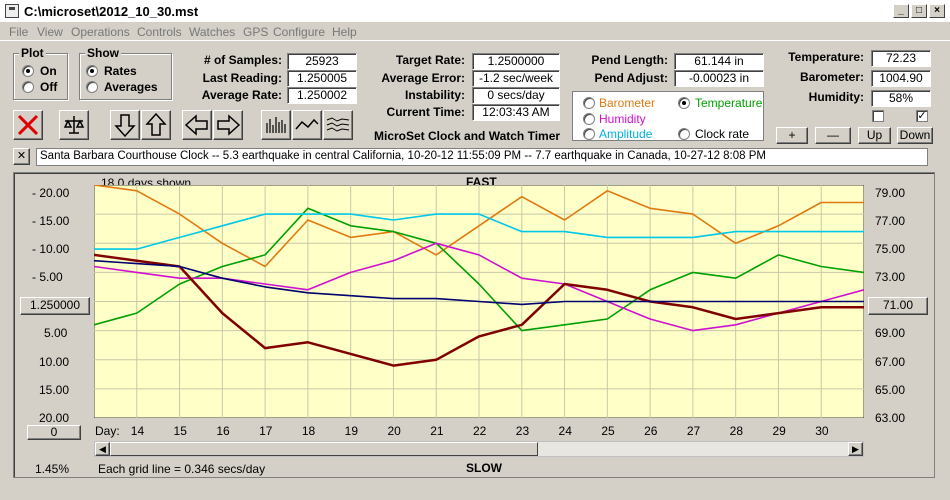 The height and width of the screenshot is (500, 950). What do you see at coordinates (631, 78) in the screenshot?
I see `pend-adjust-label: Pend Adjust:` at bounding box center [631, 78].